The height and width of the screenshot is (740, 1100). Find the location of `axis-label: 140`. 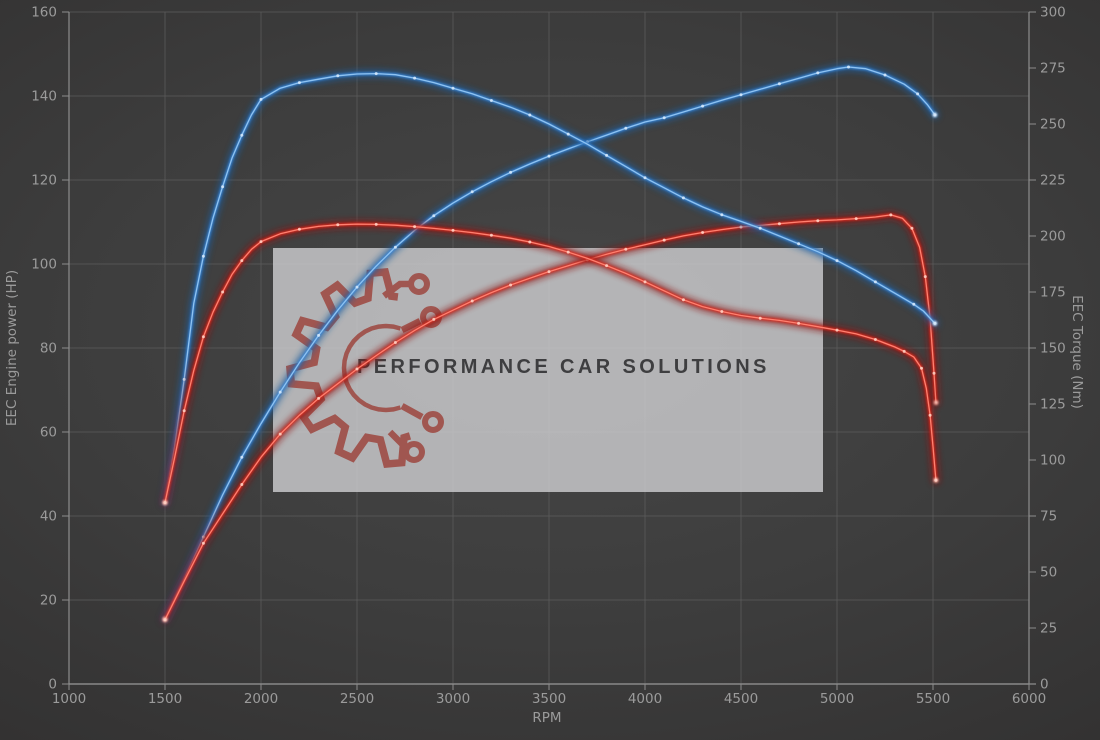

axis-label: 140 is located at coordinates (44, 97).